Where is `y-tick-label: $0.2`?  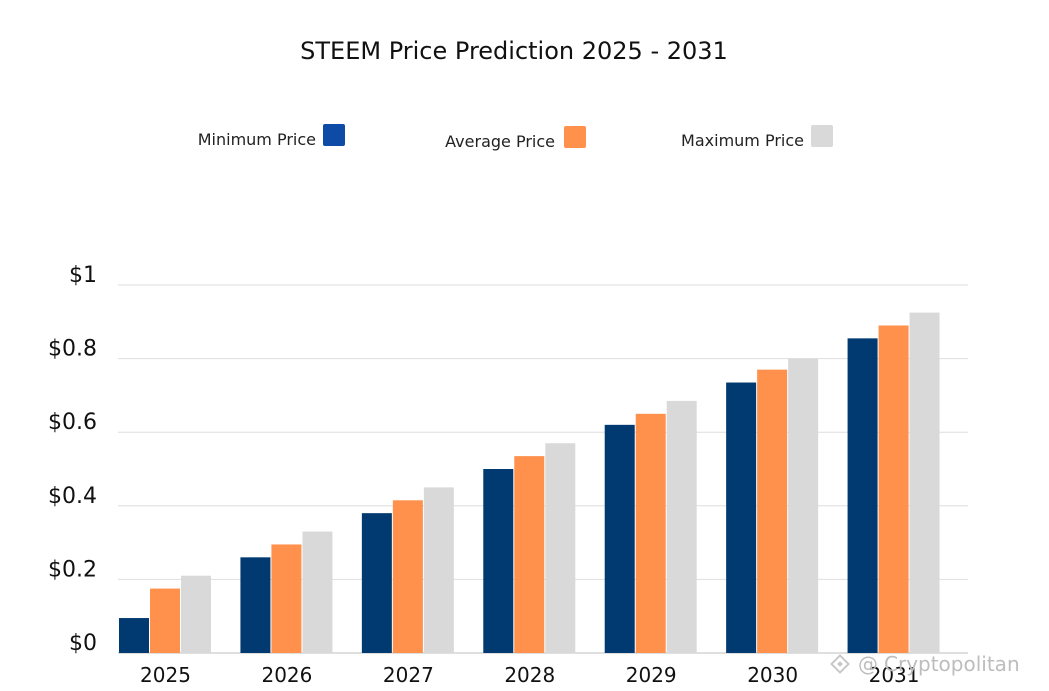 y-tick-label: $0.2 is located at coordinates (72, 569).